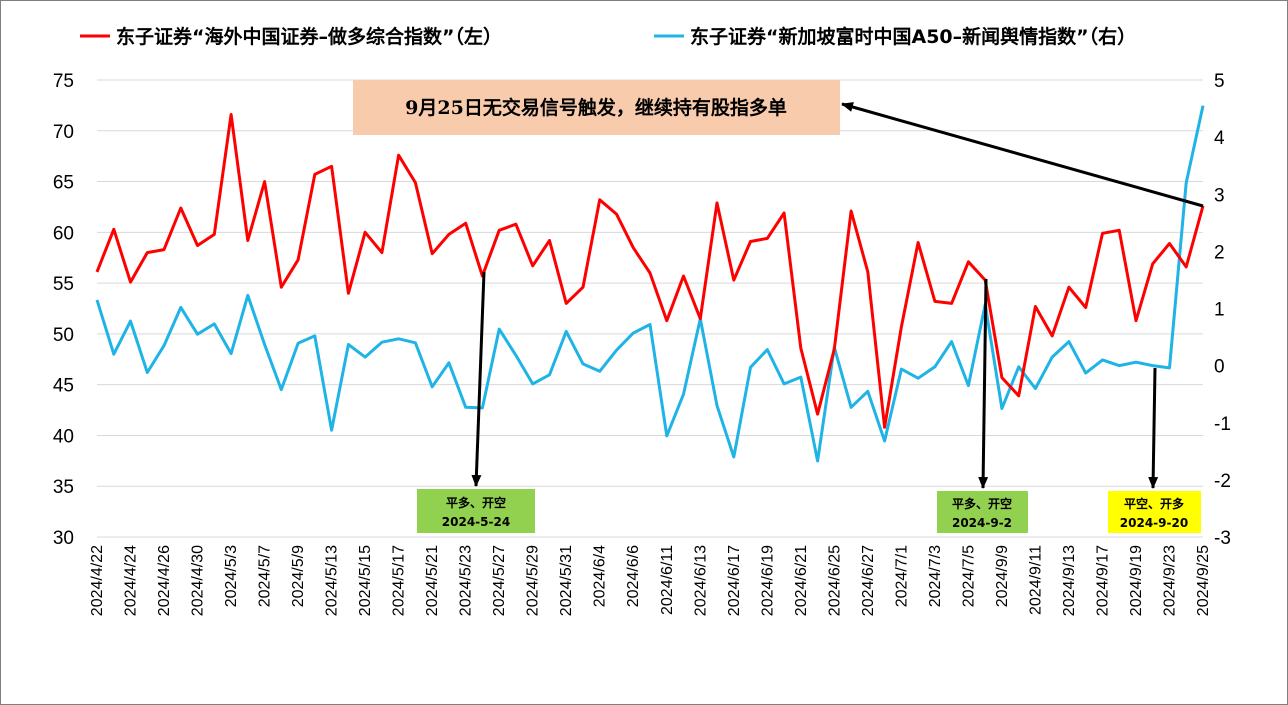  Describe the element at coordinates (466, 580) in the screenshot. I see `x-tick-label: 2024/5/23` at that location.